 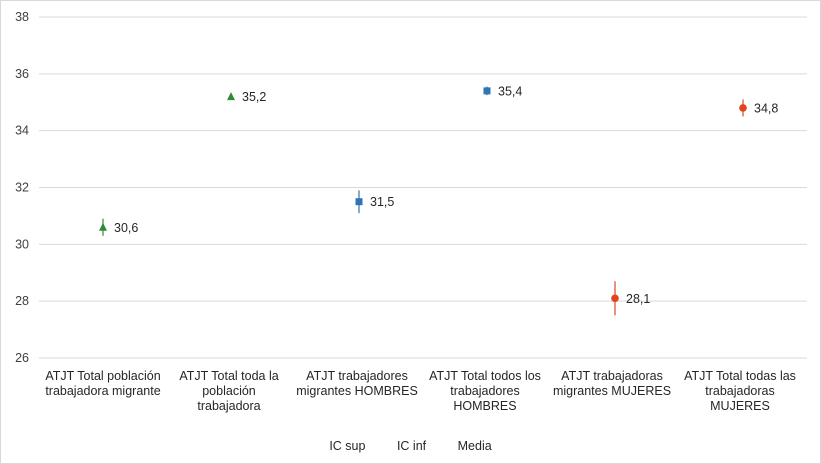 I want to click on y-tick-label-30: 30, so click(x=22, y=244).